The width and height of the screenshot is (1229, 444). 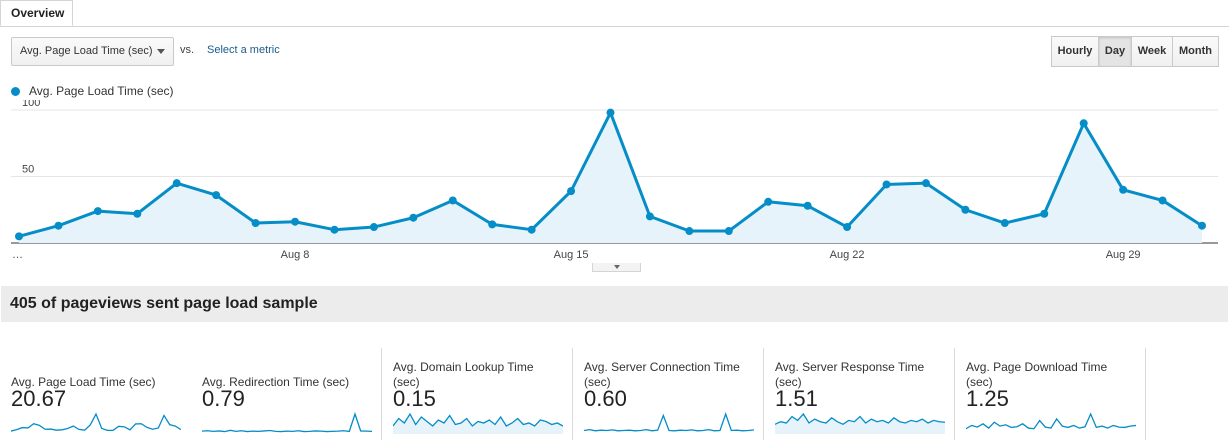 What do you see at coordinates (1115, 51) in the screenshot?
I see `day-button: Day` at bounding box center [1115, 51].